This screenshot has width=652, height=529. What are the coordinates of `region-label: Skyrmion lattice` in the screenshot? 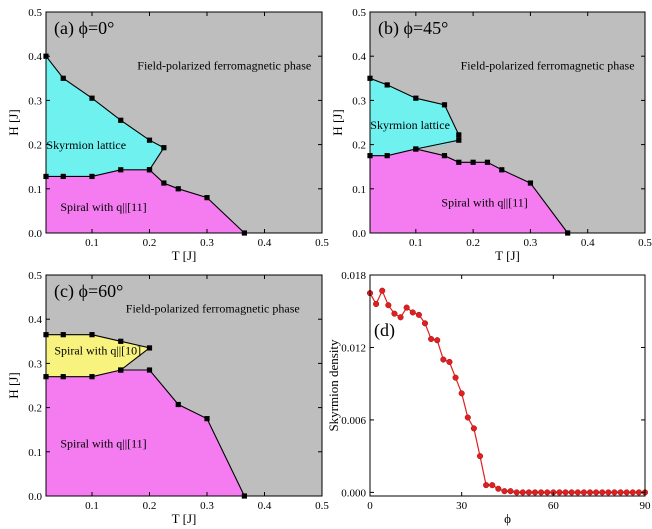 It's located at (86, 145).